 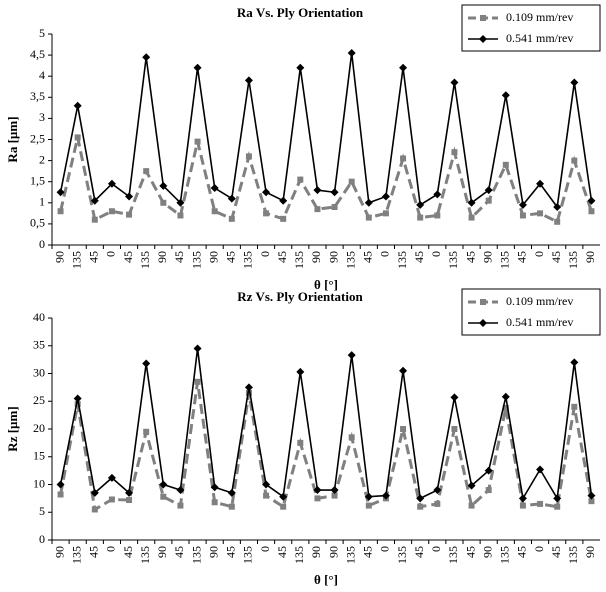 What do you see at coordinates (42, 202) in the screenshot?
I see `y-tick-label: 1` at bounding box center [42, 202].